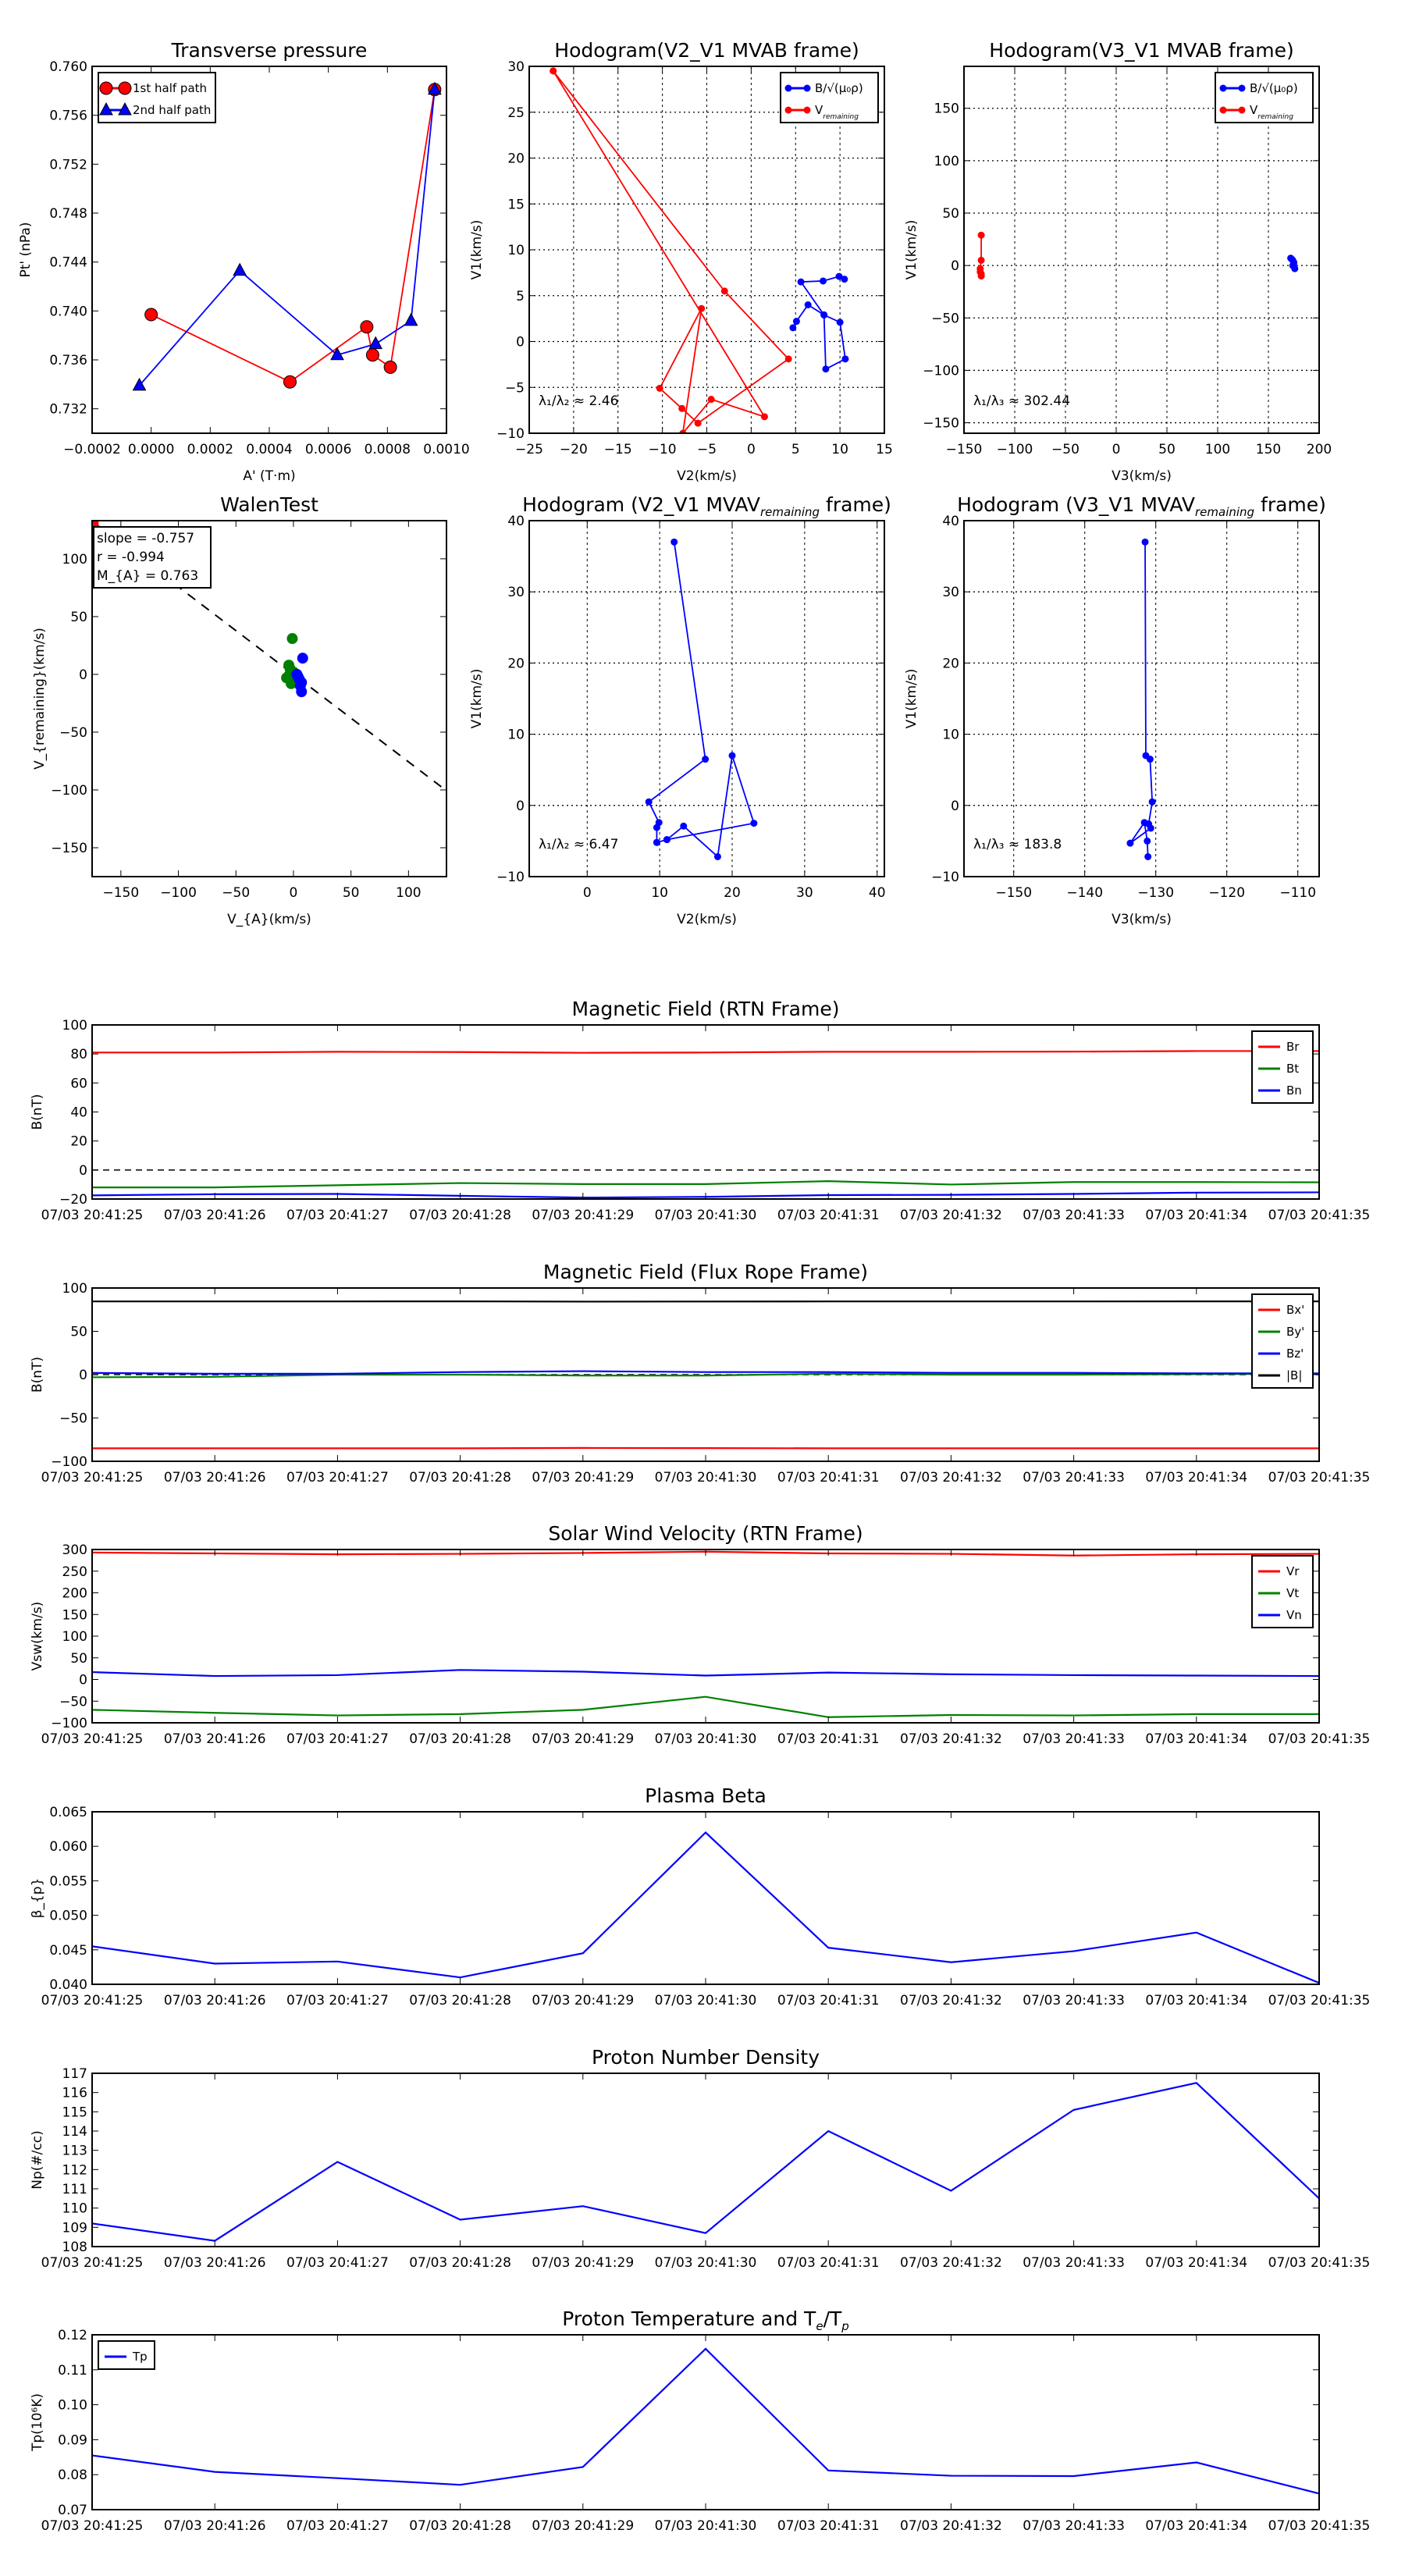  What do you see at coordinates (68, 116) in the screenshot?
I see `y-tick-label: 0.756` at bounding box center [68, 116].